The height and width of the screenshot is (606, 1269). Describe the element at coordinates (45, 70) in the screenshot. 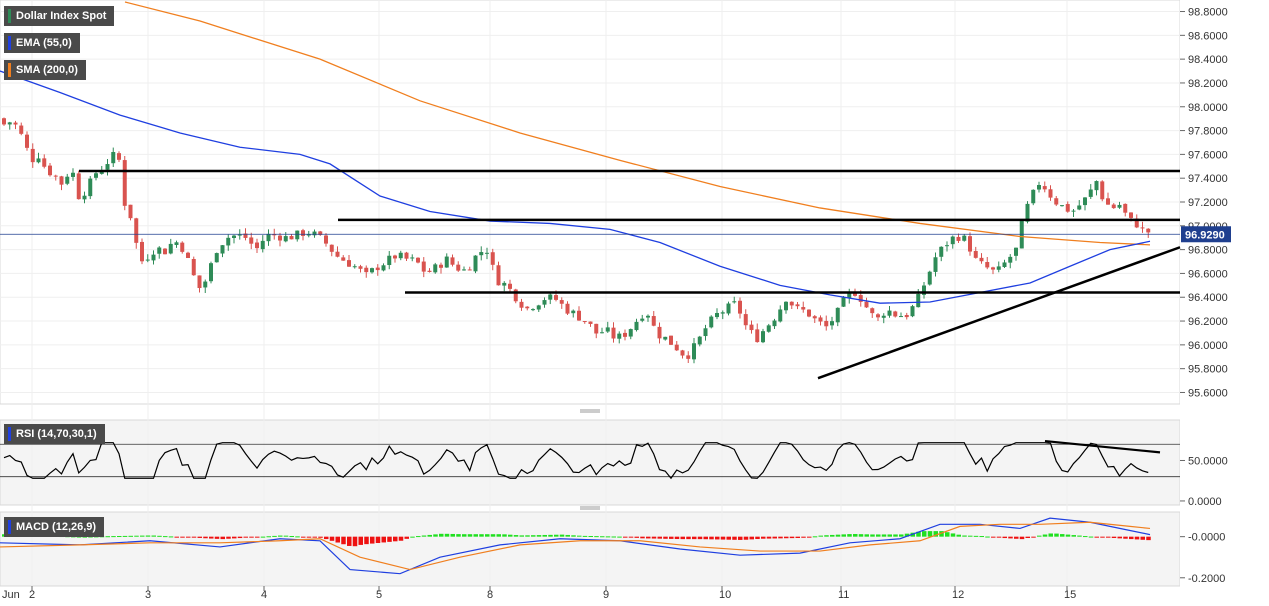

I see `legend-sma: SMA (200,0)` at that location.